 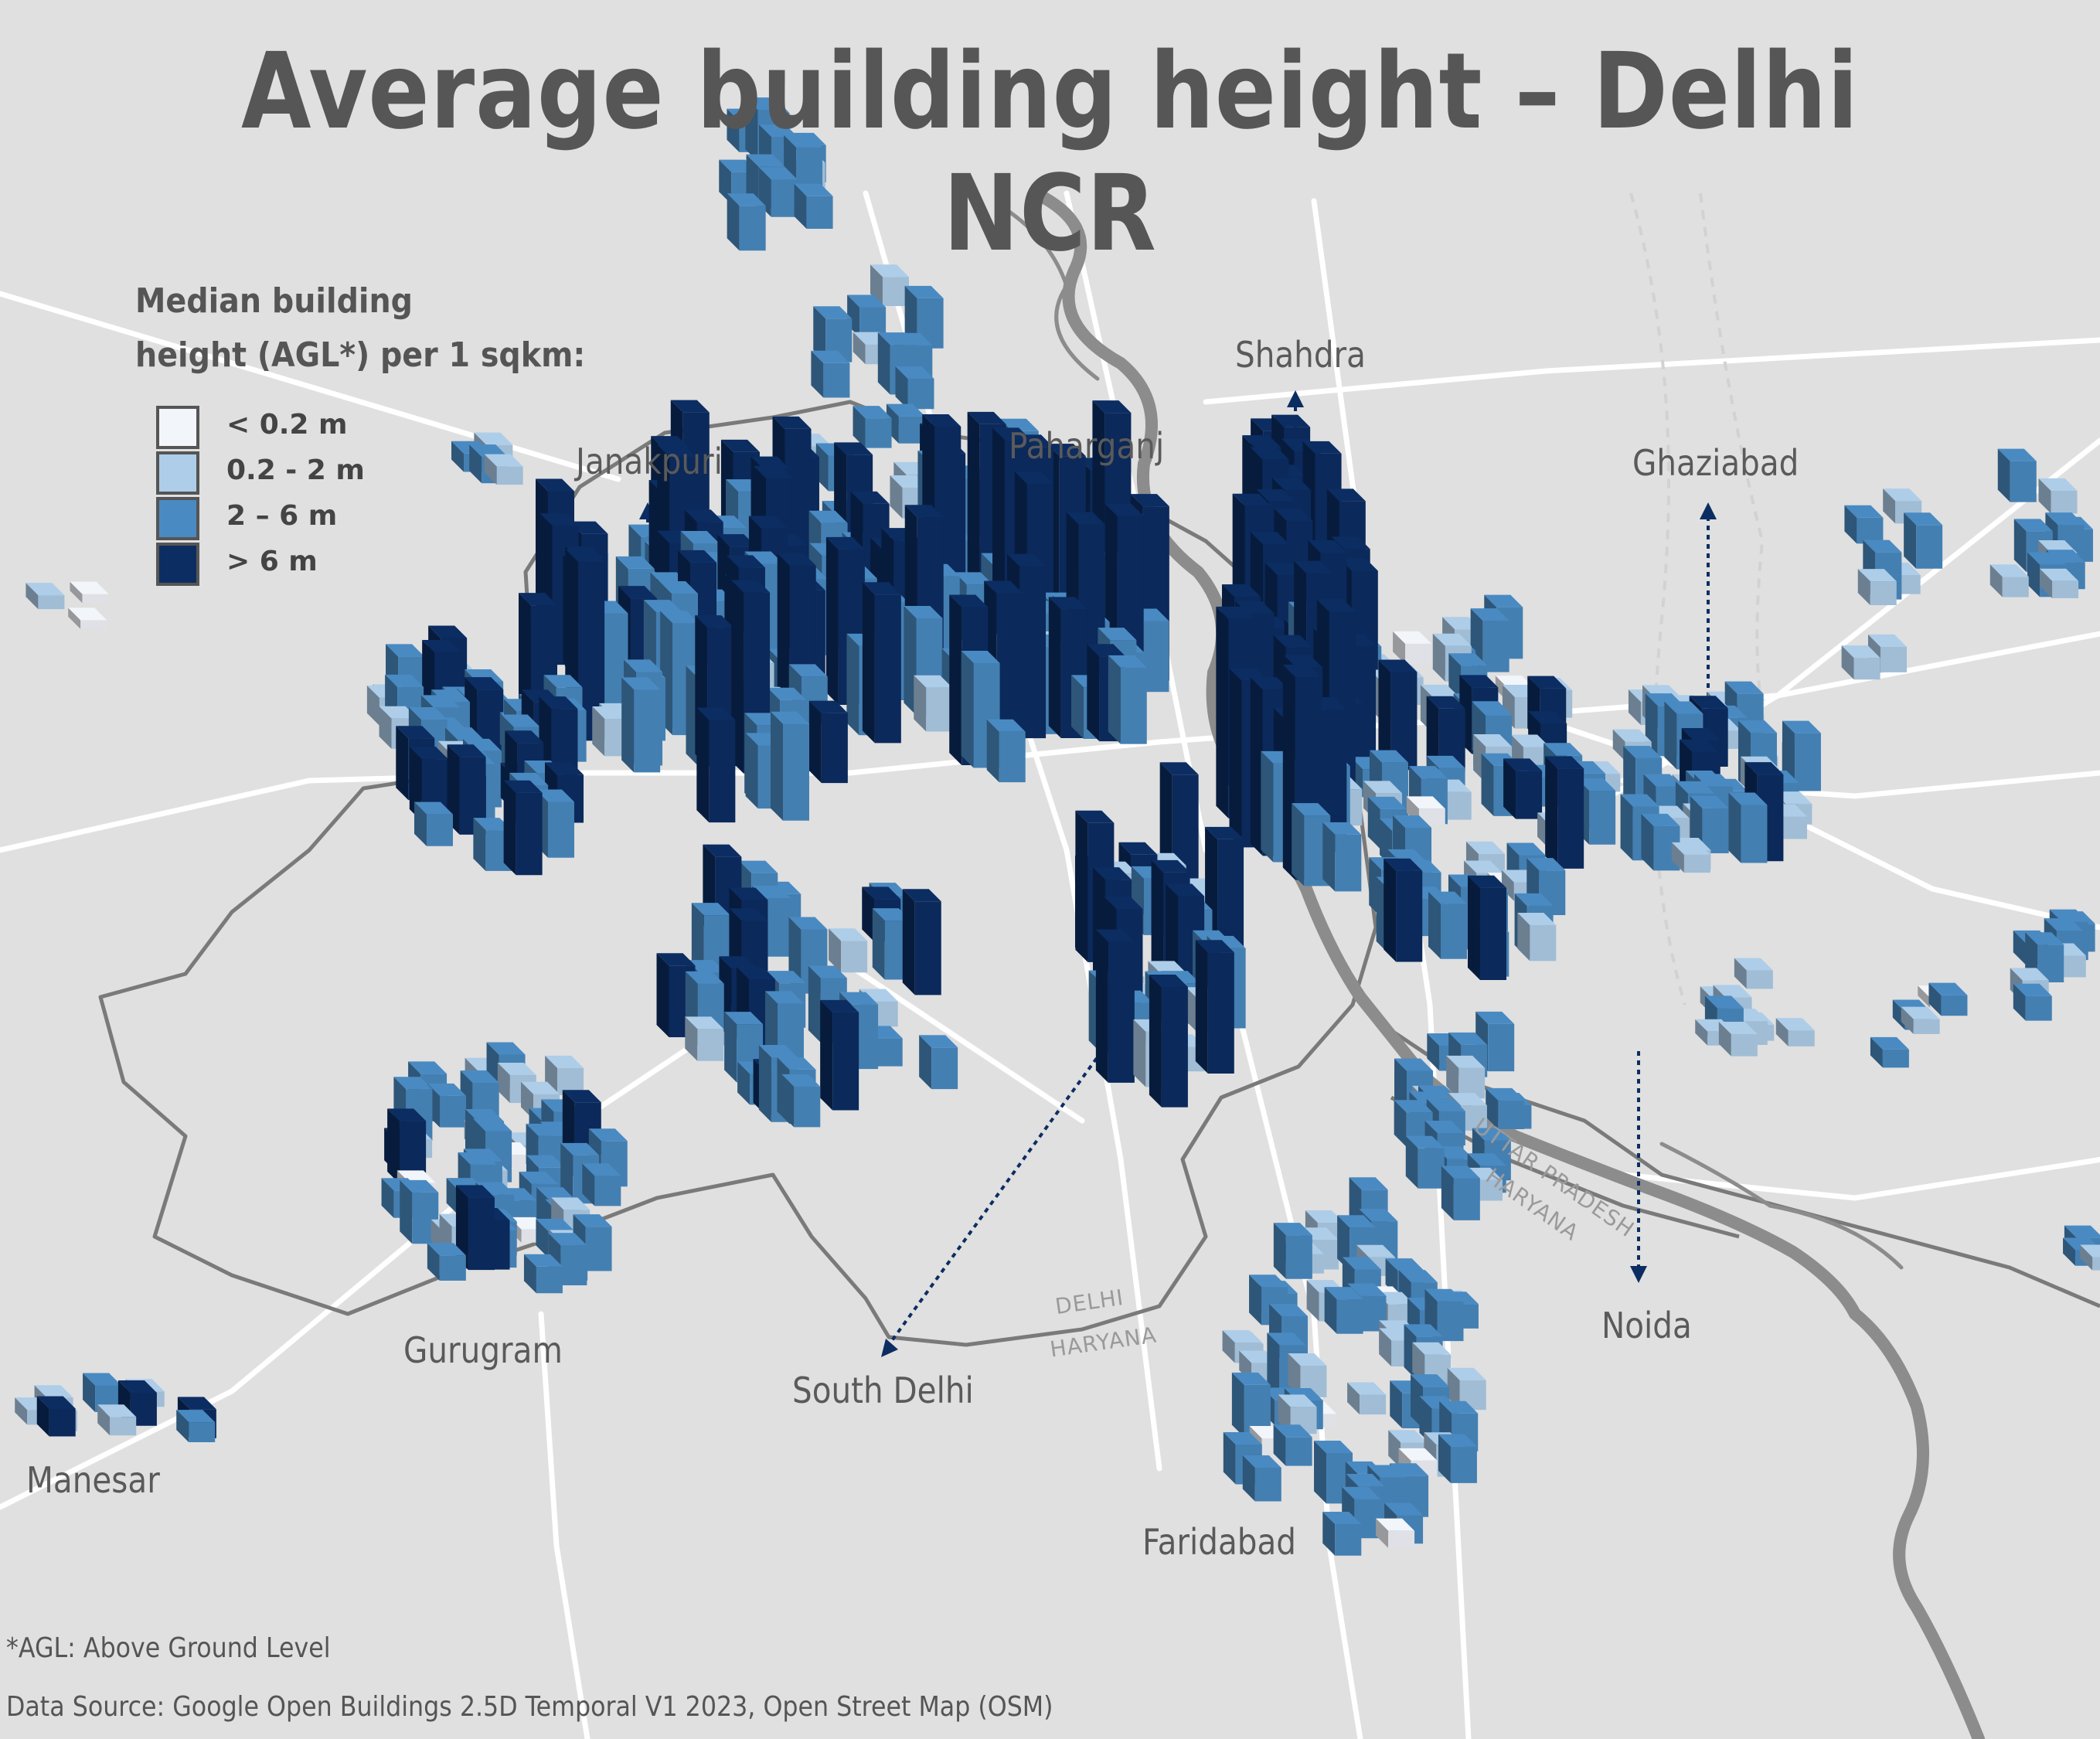 What do you see at coordinates (177, 564) in the screenshot?
I see `legend-swatch-high` at bounding box center [177, 564].